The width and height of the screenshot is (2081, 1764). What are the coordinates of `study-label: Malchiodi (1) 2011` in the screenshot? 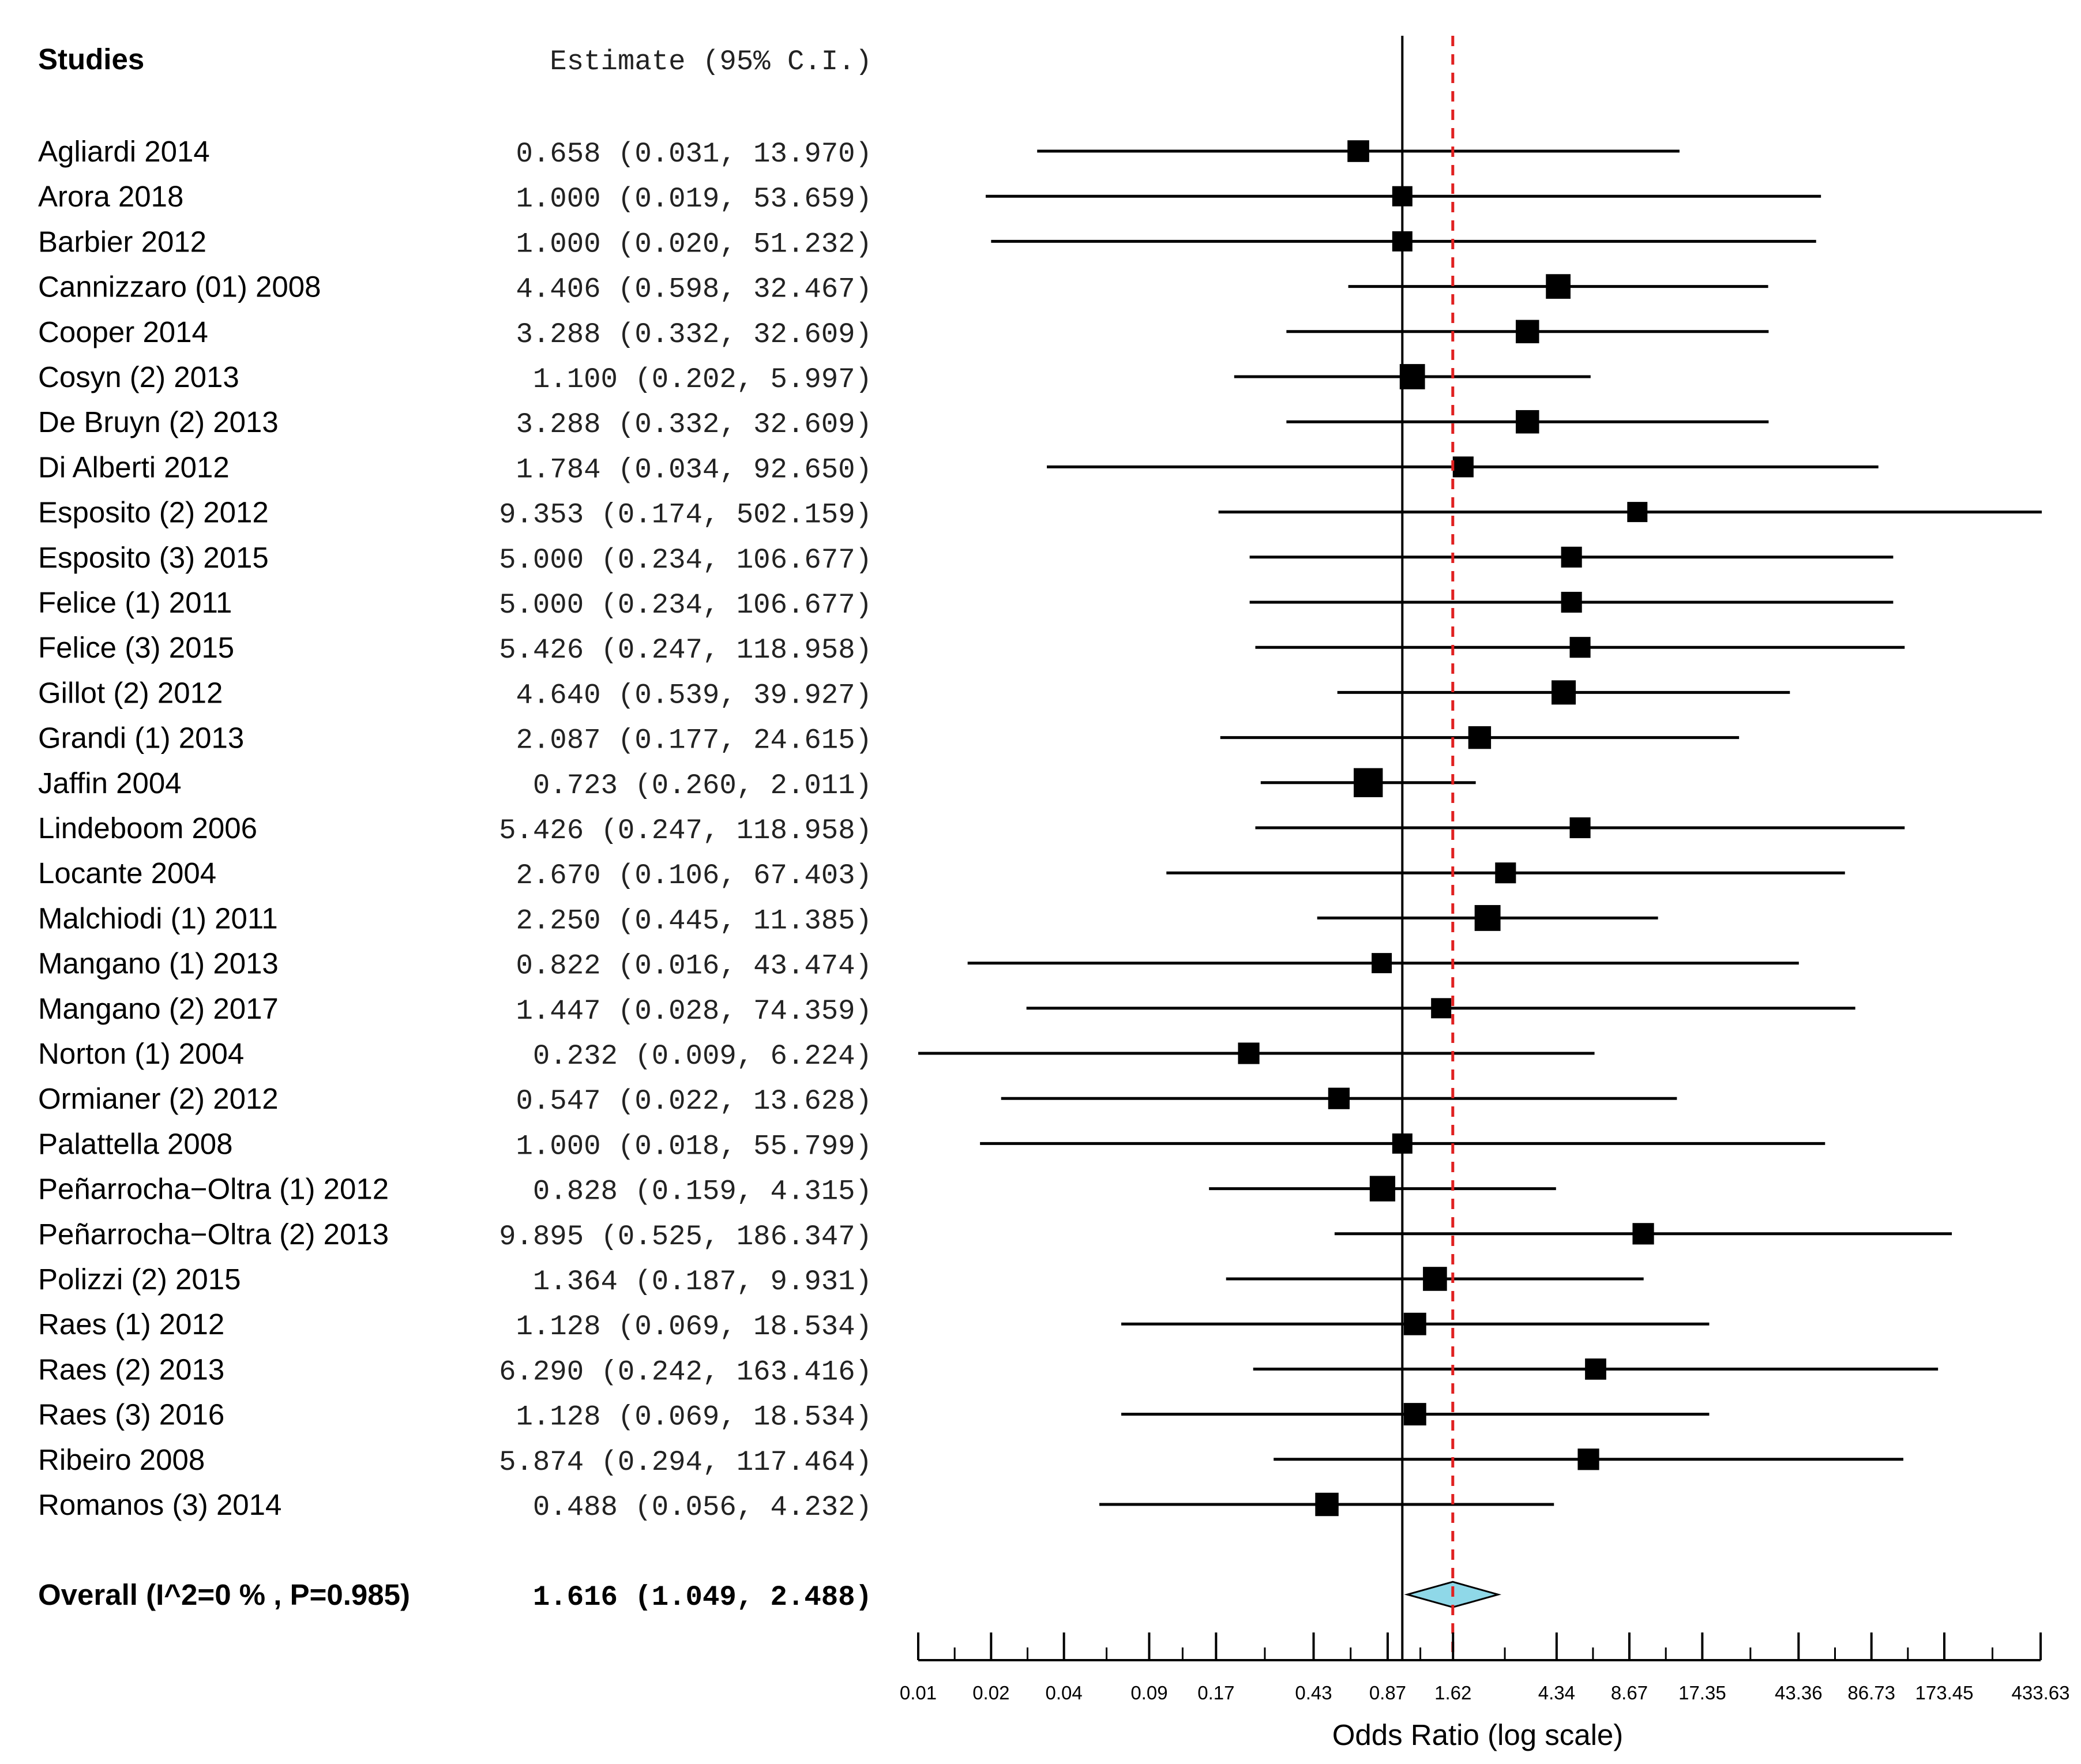 It's located at (158, 918).